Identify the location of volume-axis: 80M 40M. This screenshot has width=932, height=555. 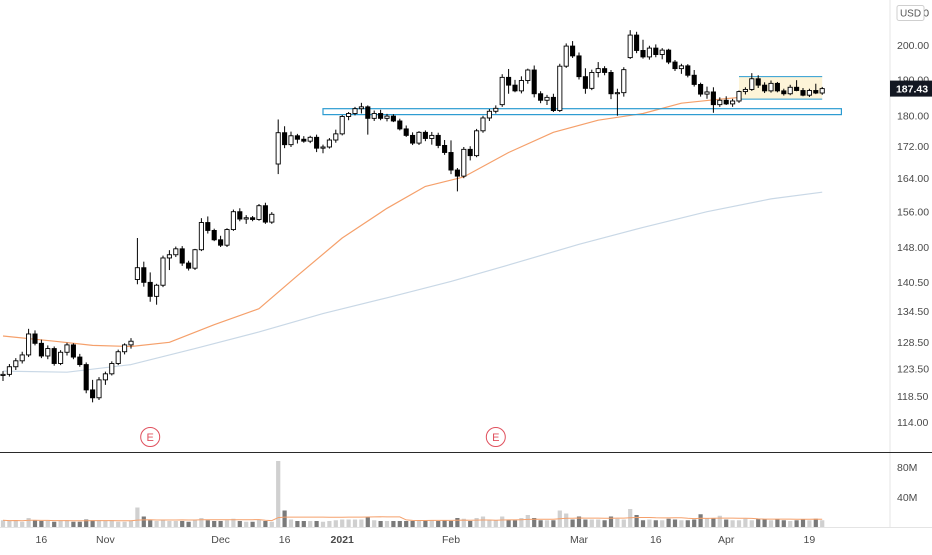
(907, 483).